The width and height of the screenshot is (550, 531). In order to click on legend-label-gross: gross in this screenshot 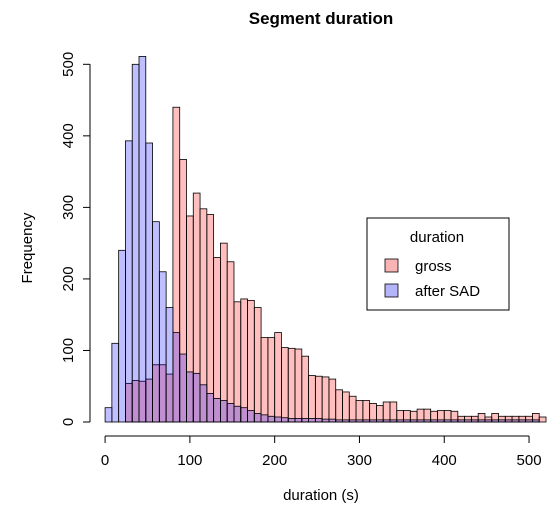, I will do `click(433, 266)`.